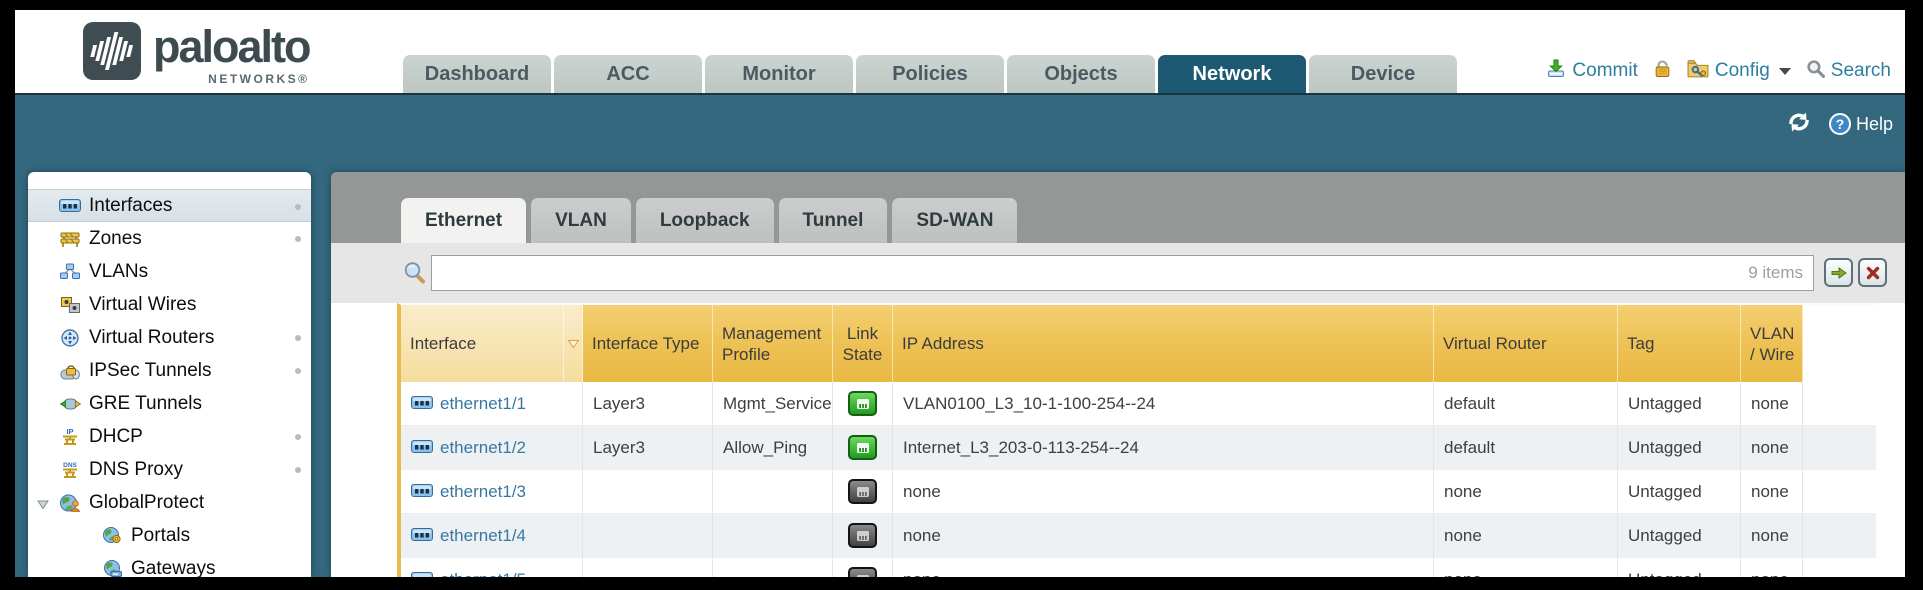  What do you see at coordinates (581, 220) in the screenshot?
I see `subtab-vlan: VLAN` at bounding box center [581, 220].